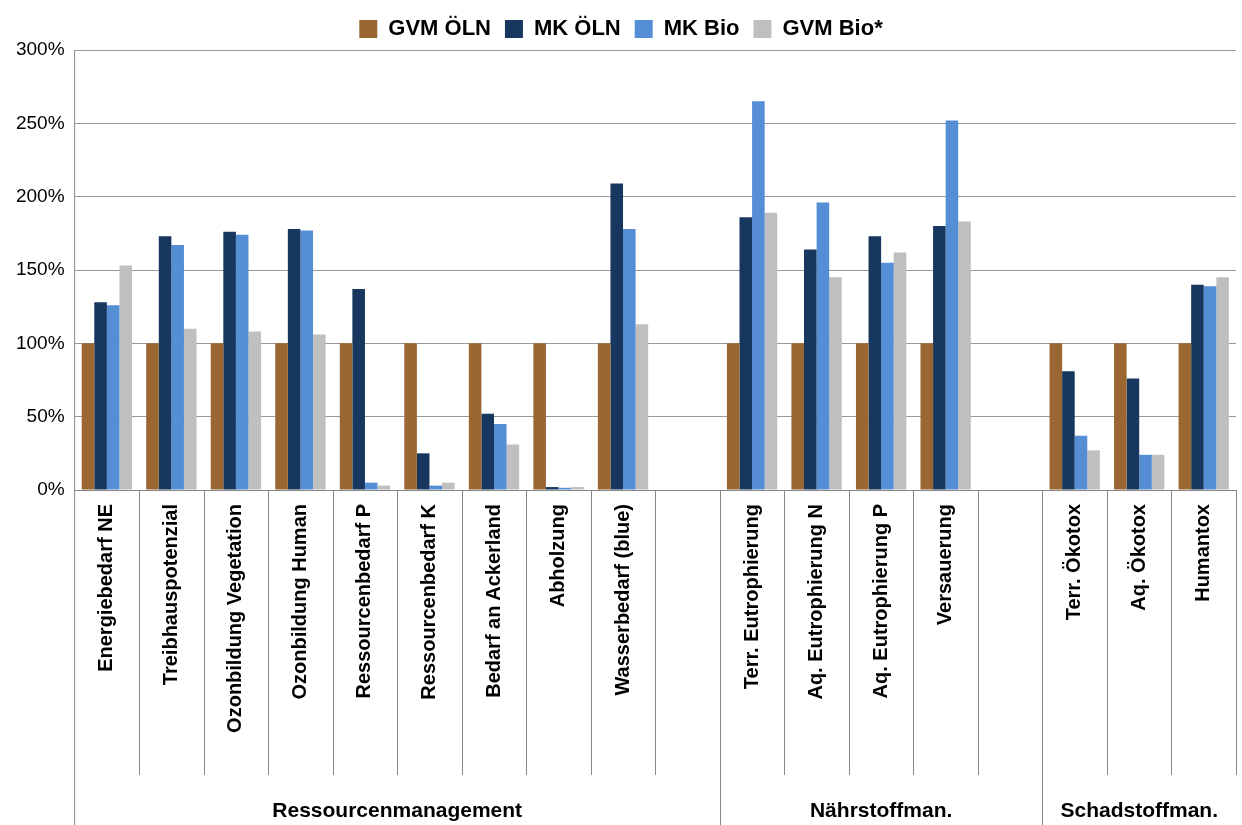 The image size is (1242, 825). I want to click on x-tick-label: Bedarf an Ackerland, so click(492, 601).